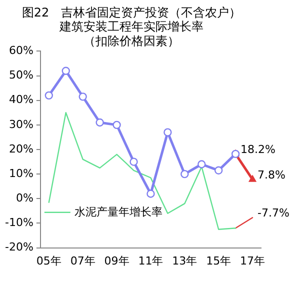  What do you see at coordinates (19, 247) in the screenshot?
I see `y-tick-label: -20%` at bounding box center [19, 247].